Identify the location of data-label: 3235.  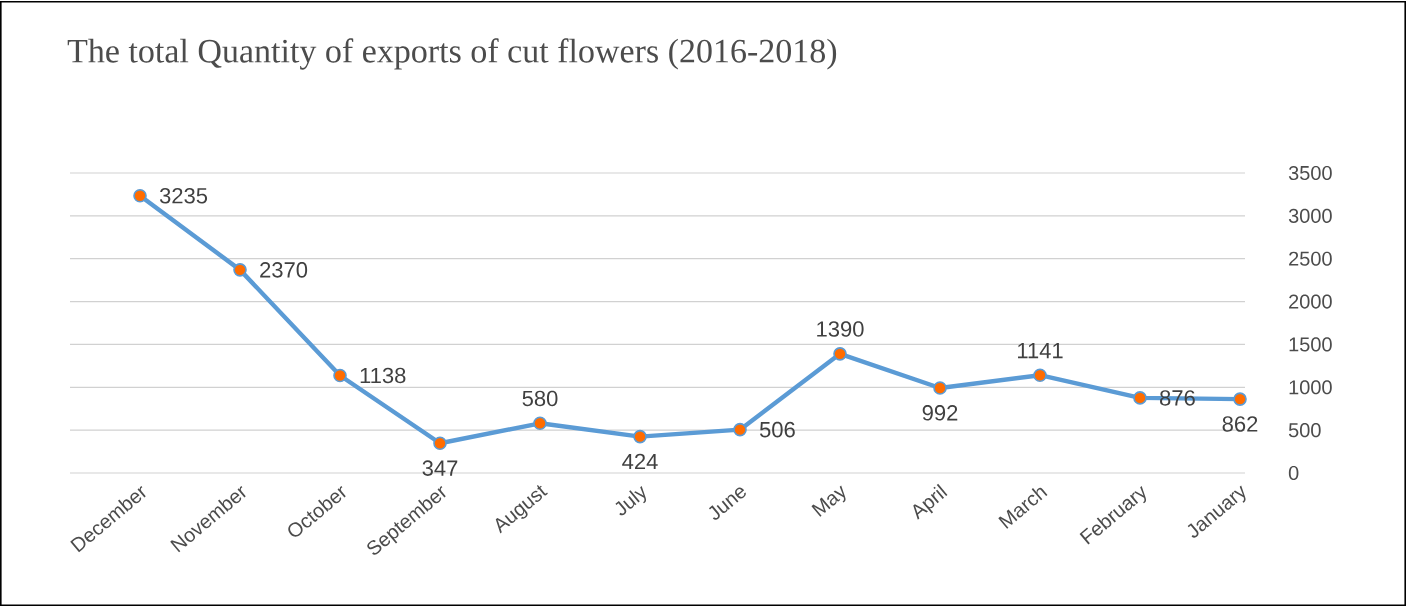
(183, 195).